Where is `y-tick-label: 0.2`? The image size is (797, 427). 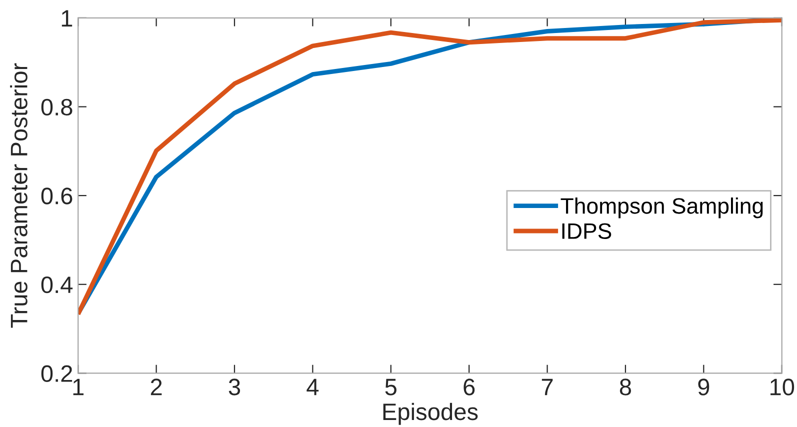 y-tick-label: 0.2 is located at coordinates (56, 373).